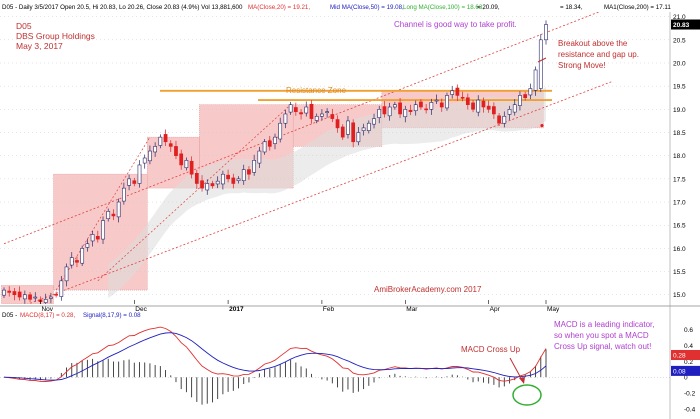  What do you see at coordinates (428, 289) in the screenshot?
I see `watermark: AmiBrokerAcademy.com 2017` at bounding box center [428, 289].